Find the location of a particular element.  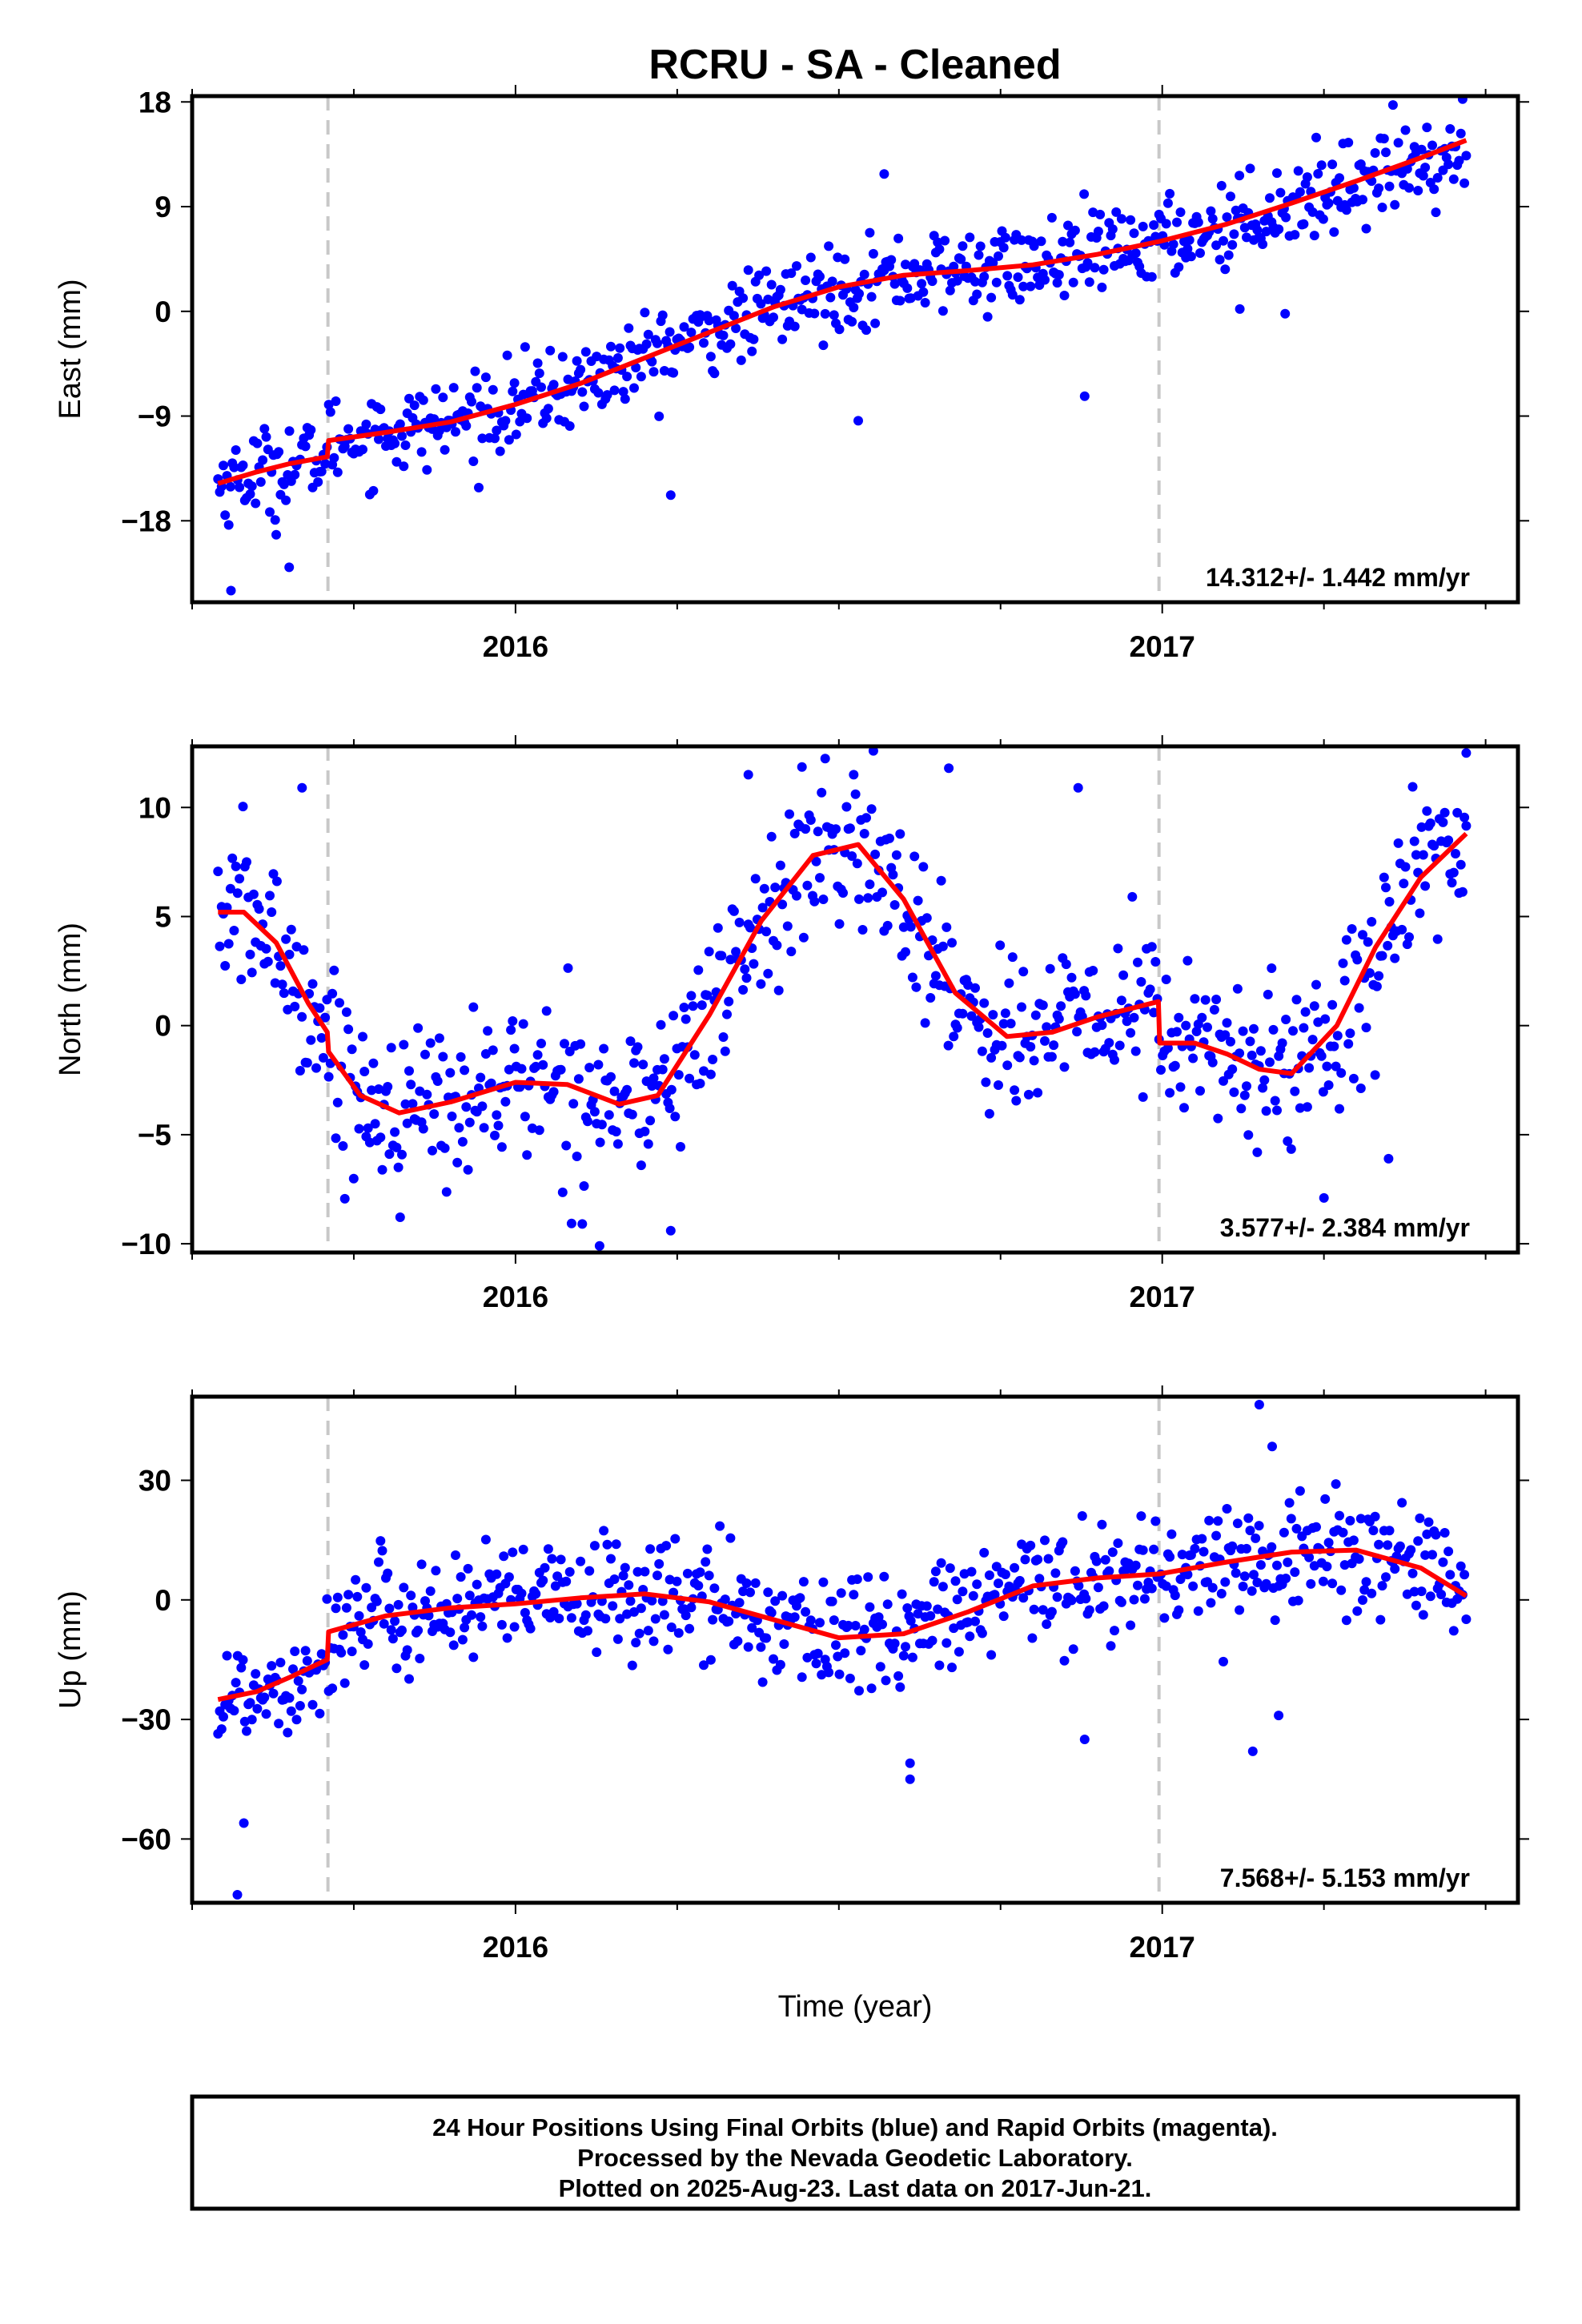

east-fit-line is located at coordinates (843, 312).